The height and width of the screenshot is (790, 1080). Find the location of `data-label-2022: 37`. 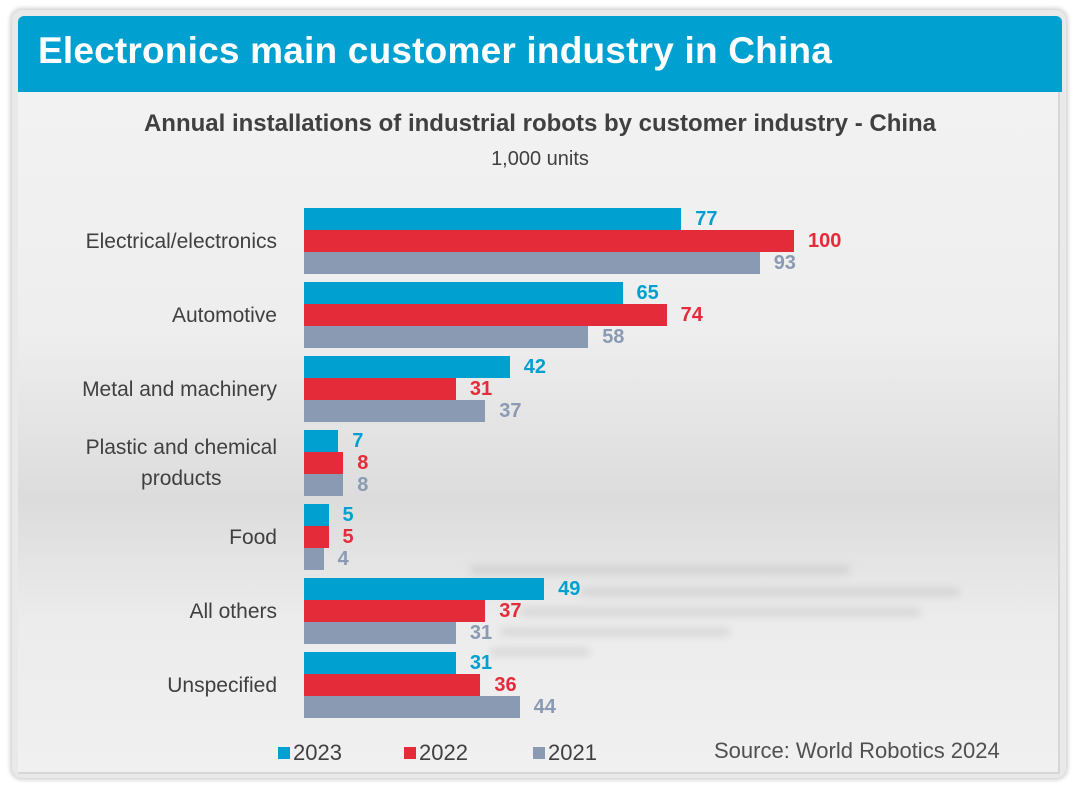

data-label-2022: 37 is located at coordinates (510, 611).